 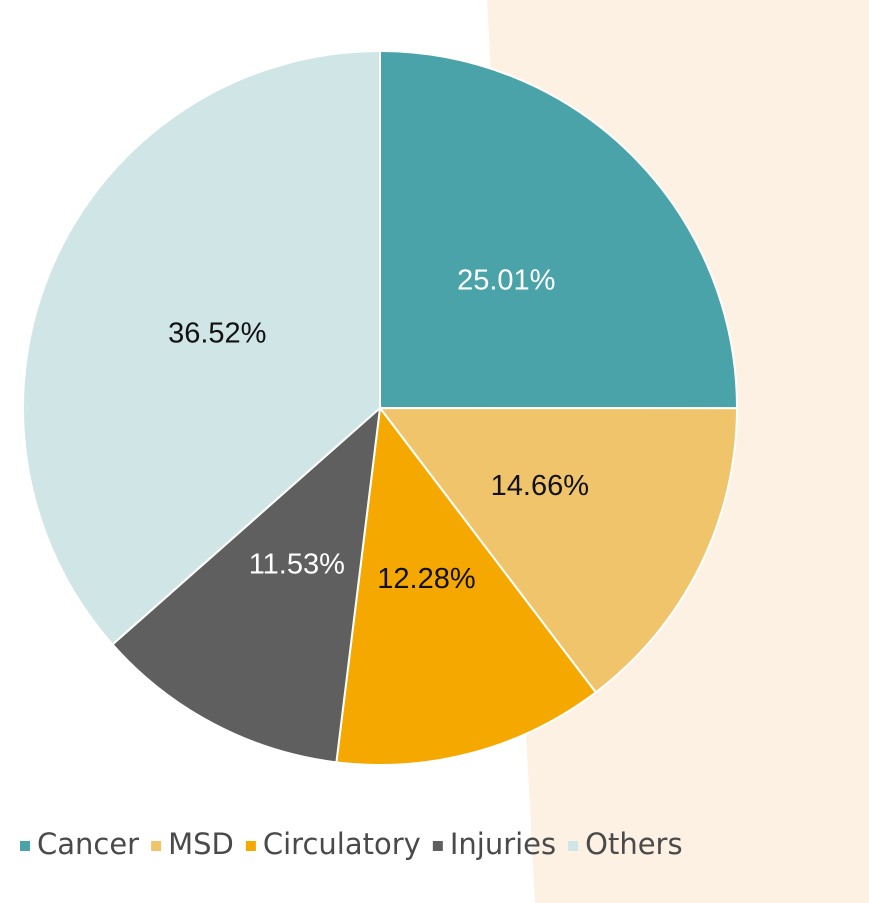 What do you see at coordinates (633, 844) in the screenshot?
I see `legend-label: Others` at bounding box center [633, 844].